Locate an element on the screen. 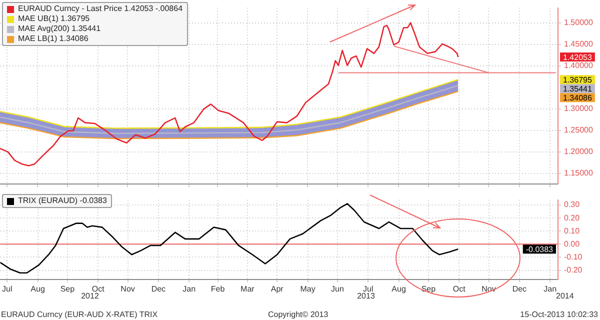  y-tick-label: -0.10 is located at coordinates (573, 257).